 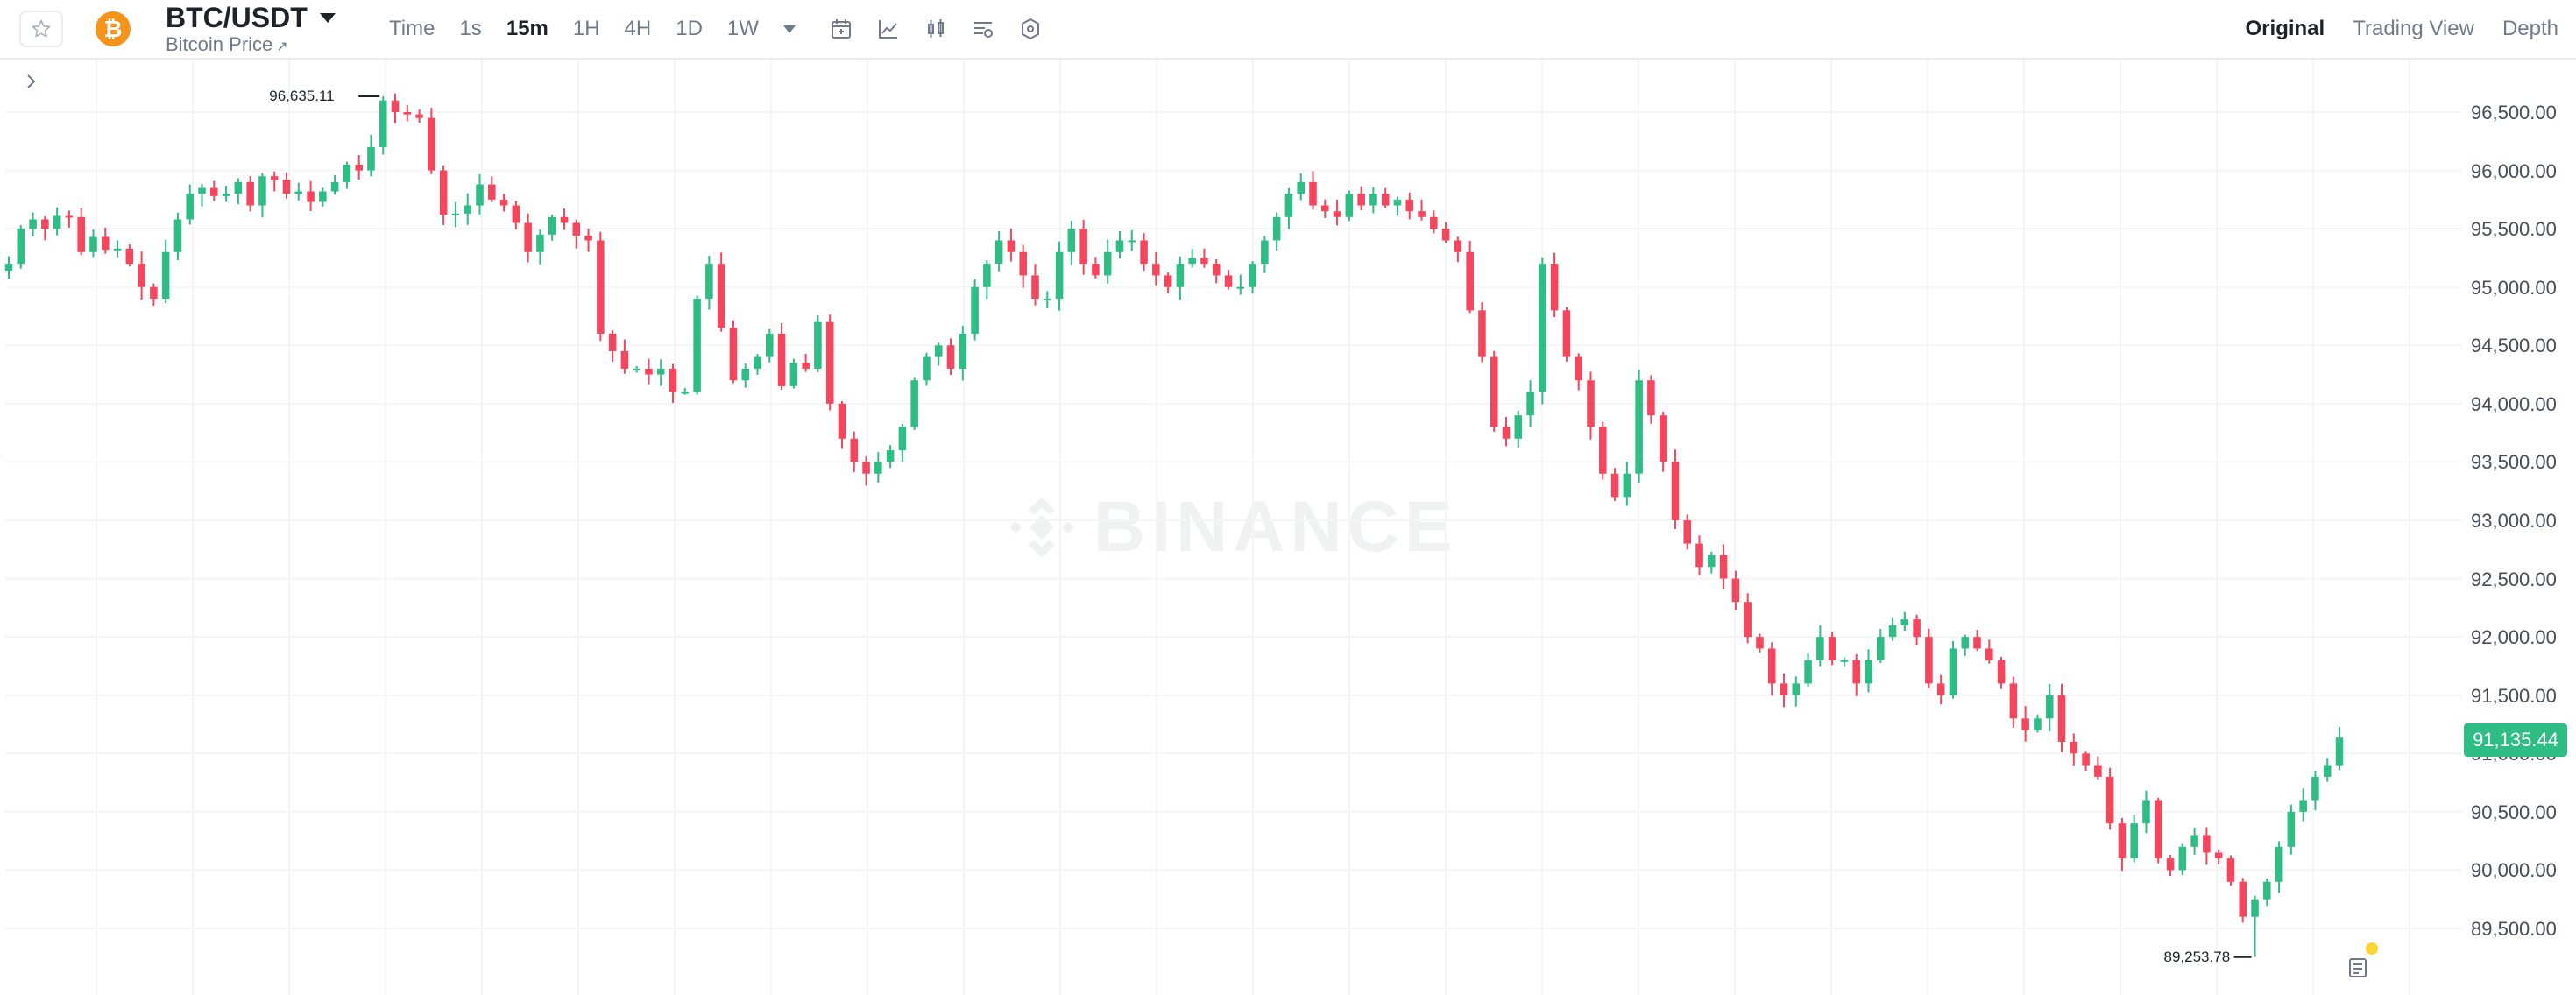 I want to click on interval-1w: 1W, so click(x=742, y=29).